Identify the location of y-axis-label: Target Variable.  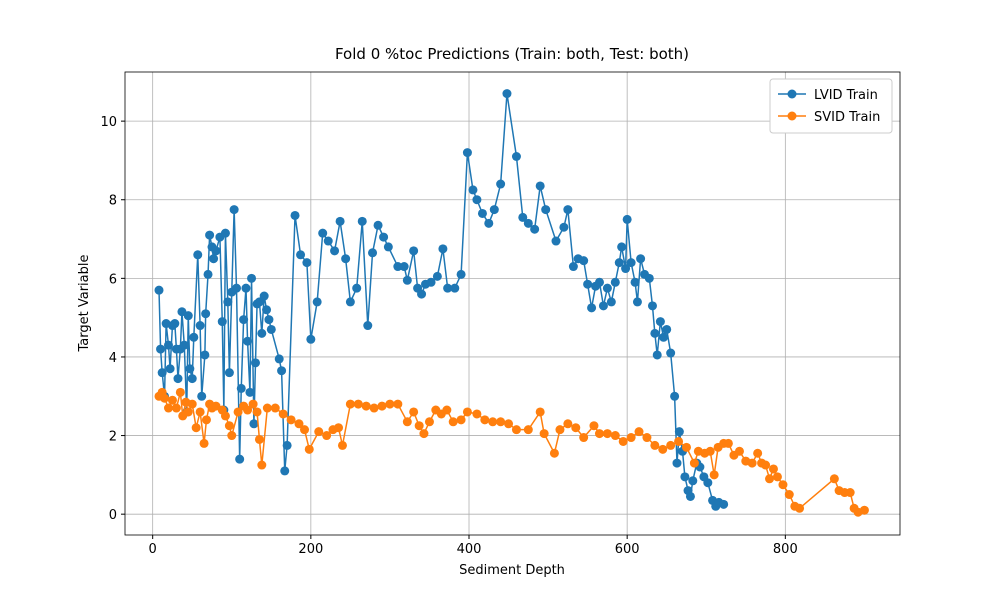
(84, 304).